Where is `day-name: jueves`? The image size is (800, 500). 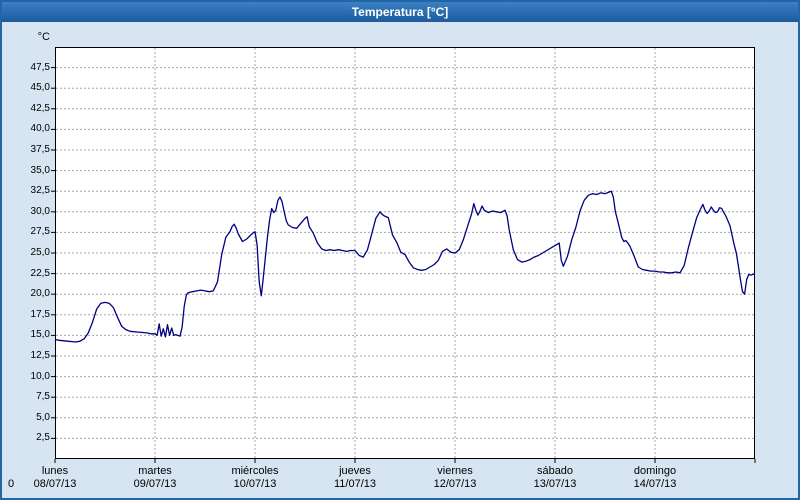 day-name: jueves is located at coordinates (355, 471).